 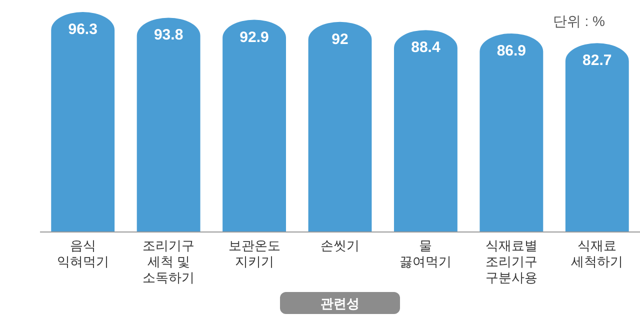 I want to click on x-tick-label: 식재료 세척하기, so click(x=597, y=253).